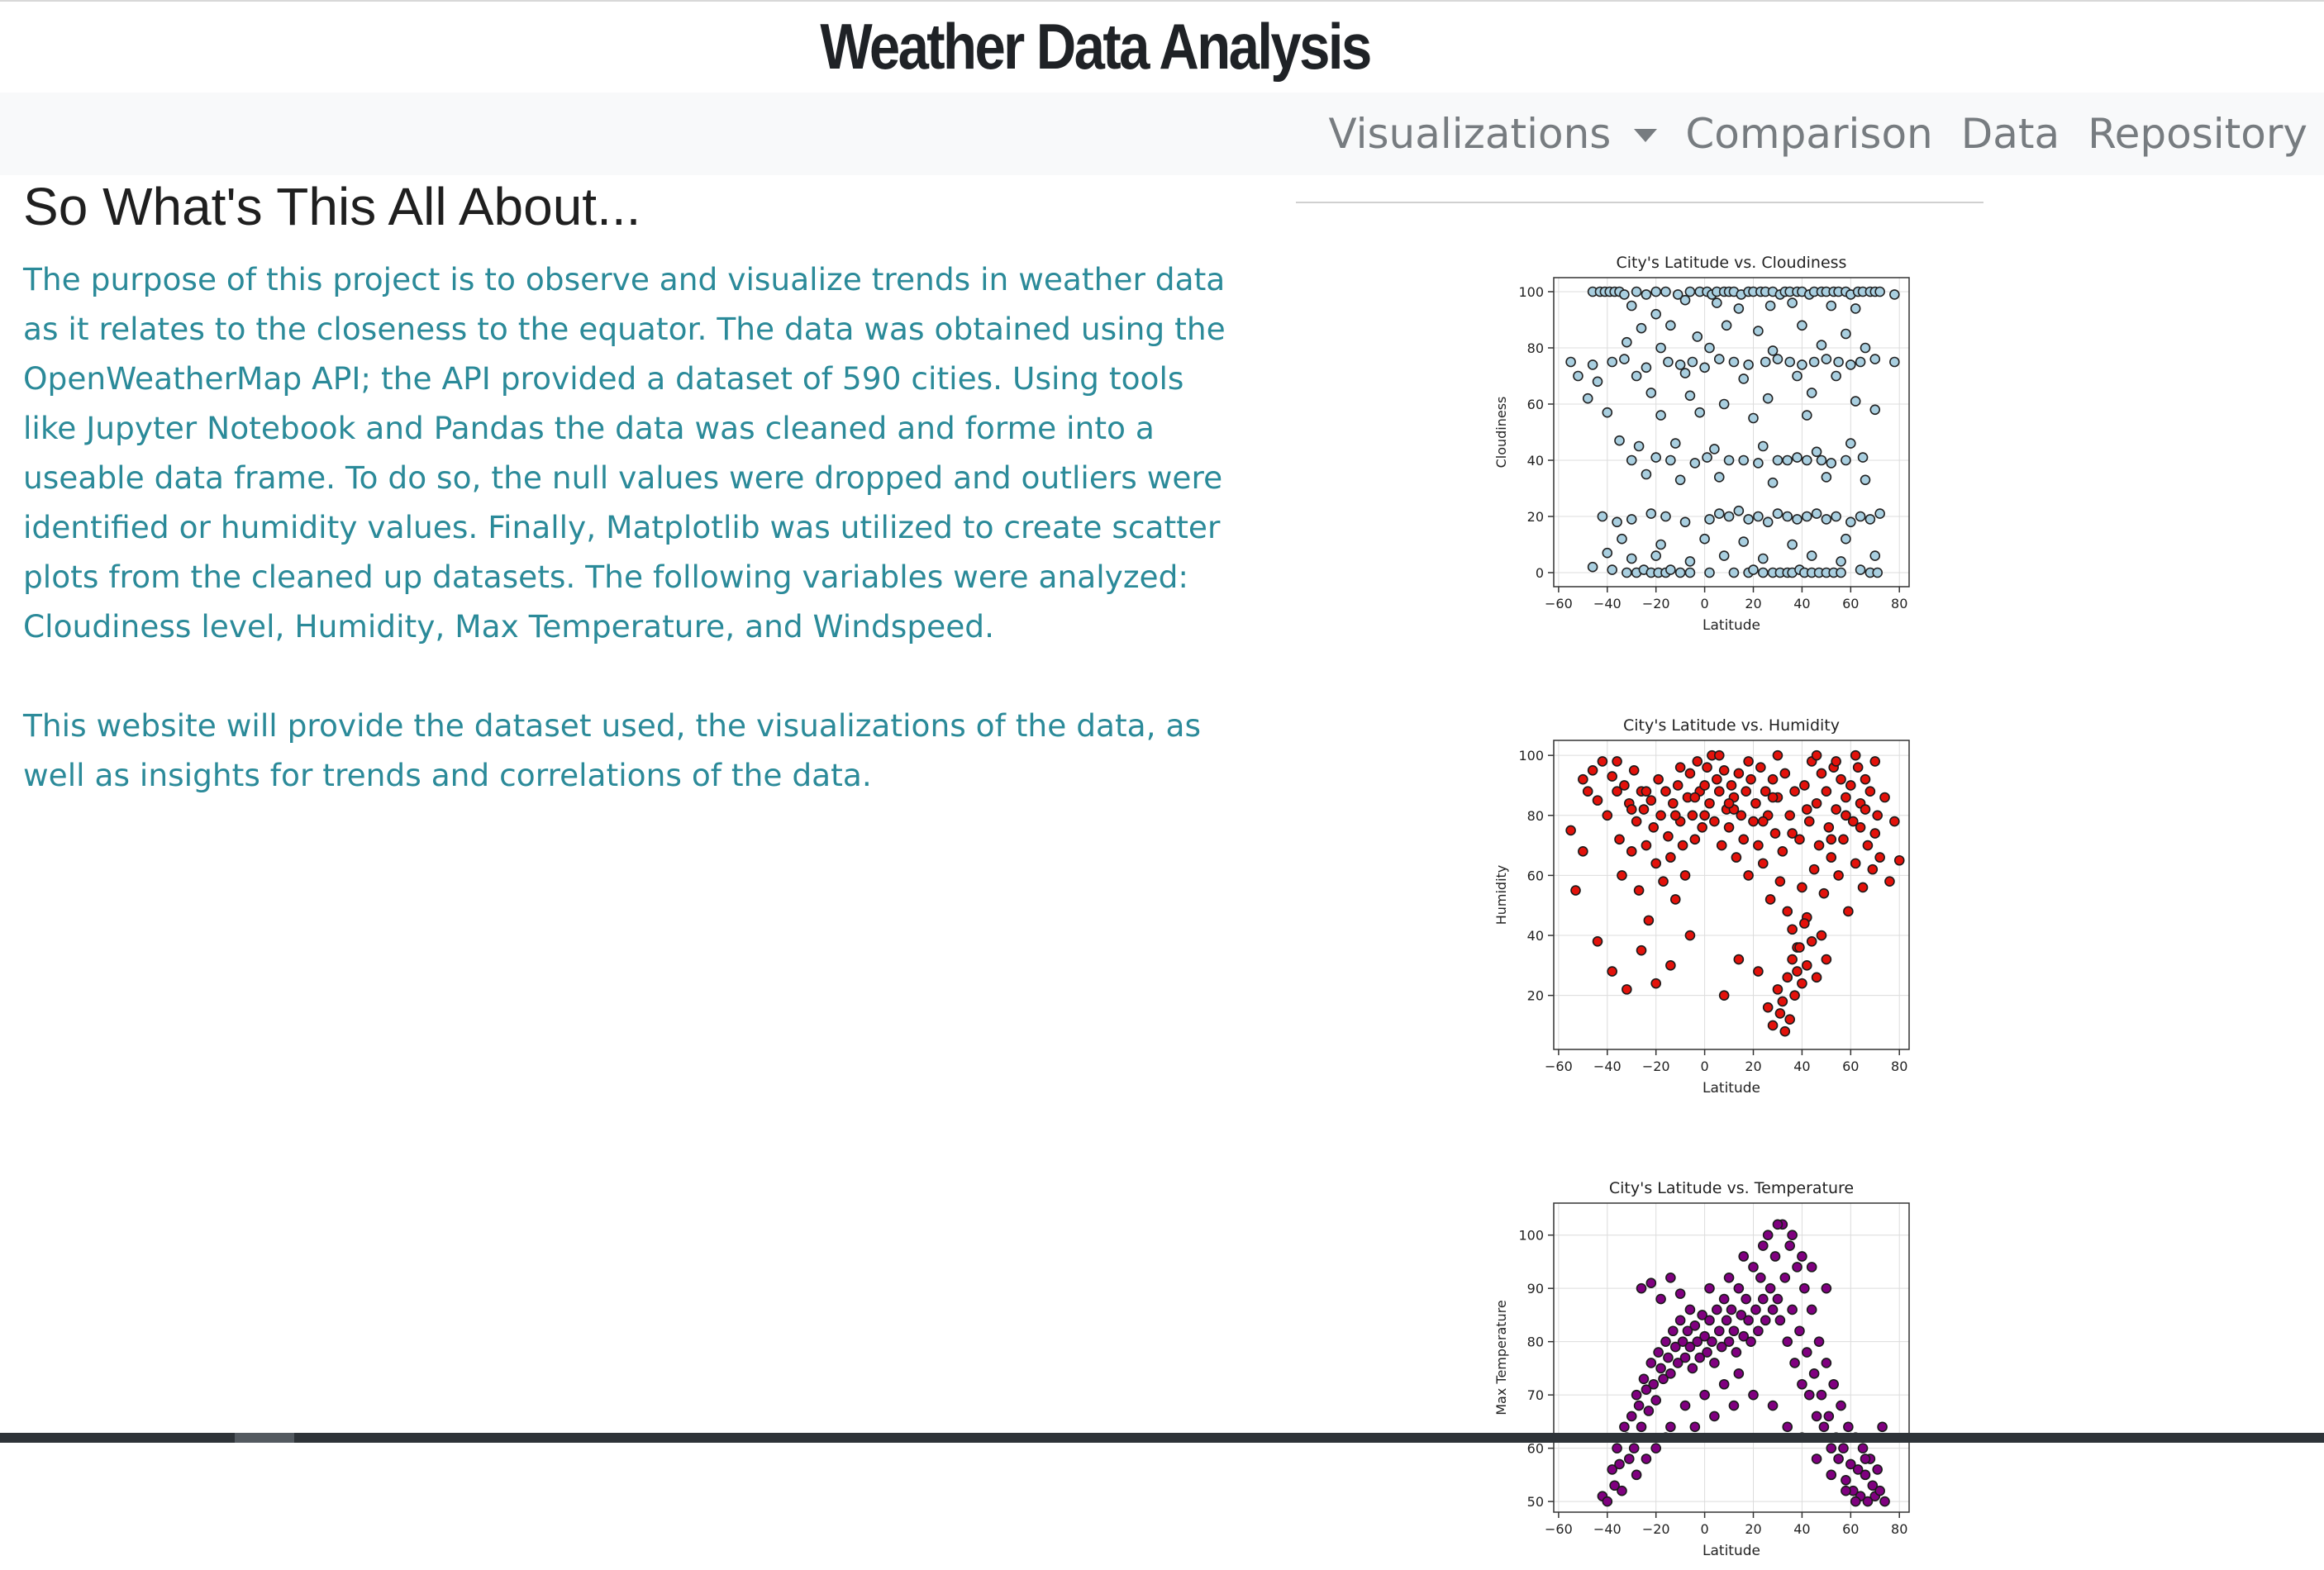 Image resolution: width=2324 pixels, height=1570 pixels. What do you see at coordinates (2010, 134) in the screenshot?
I see `nav-data-link: Data` at bounding box center [2010, 134].